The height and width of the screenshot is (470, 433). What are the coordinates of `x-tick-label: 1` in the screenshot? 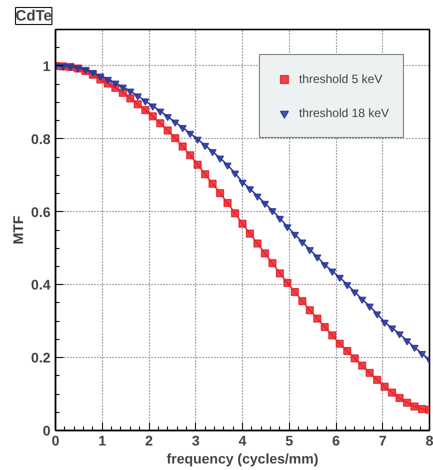 It's located at (102, 440).